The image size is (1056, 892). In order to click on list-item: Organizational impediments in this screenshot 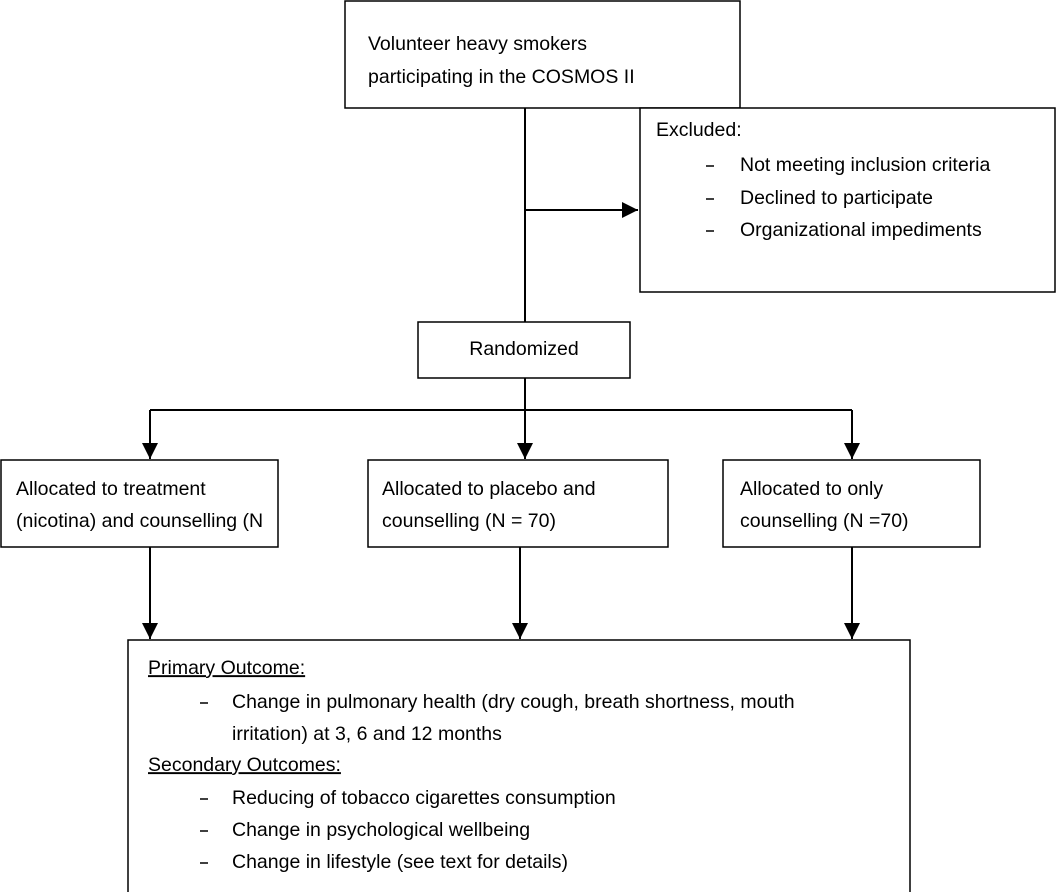, I will do `click(861, 230)`.